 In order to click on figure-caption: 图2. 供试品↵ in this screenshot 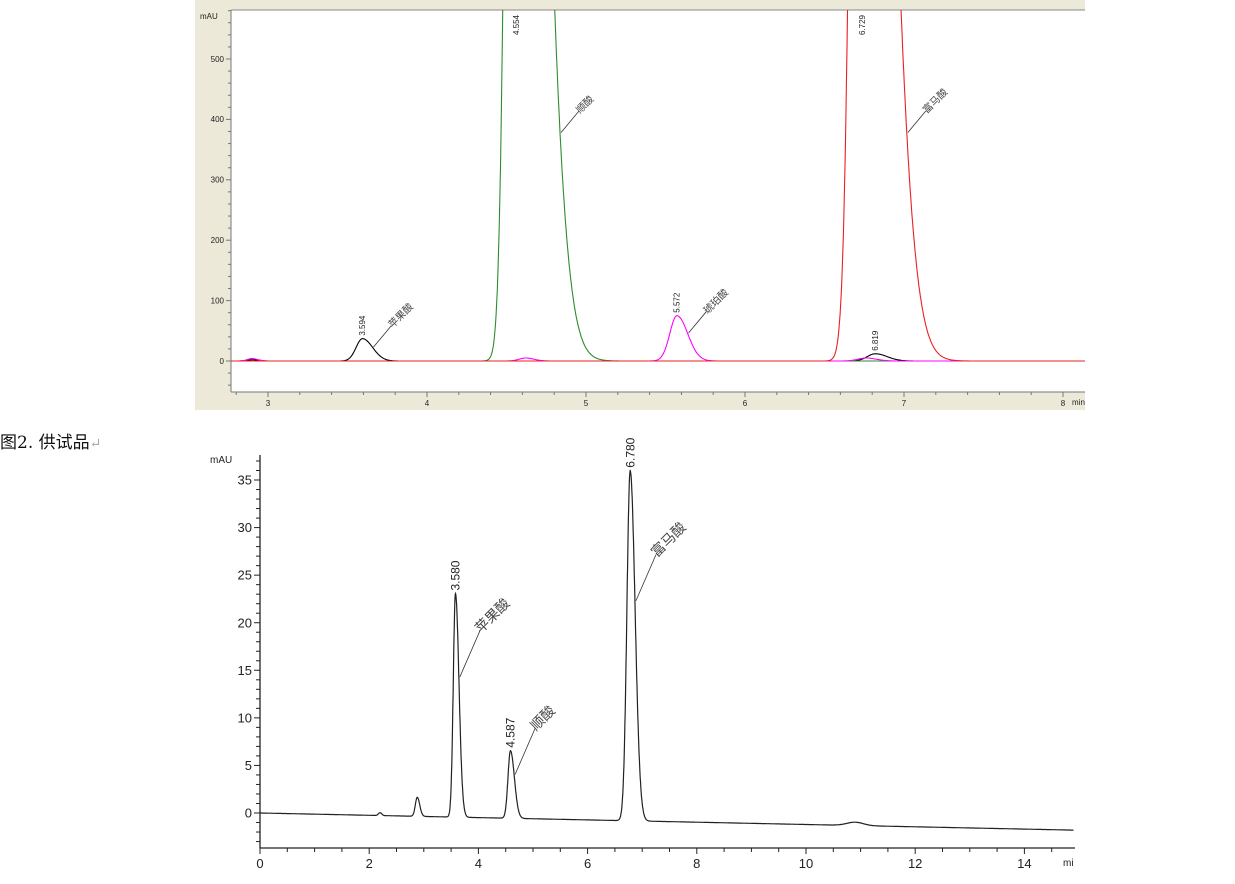, I will do `click(50, 440)`.